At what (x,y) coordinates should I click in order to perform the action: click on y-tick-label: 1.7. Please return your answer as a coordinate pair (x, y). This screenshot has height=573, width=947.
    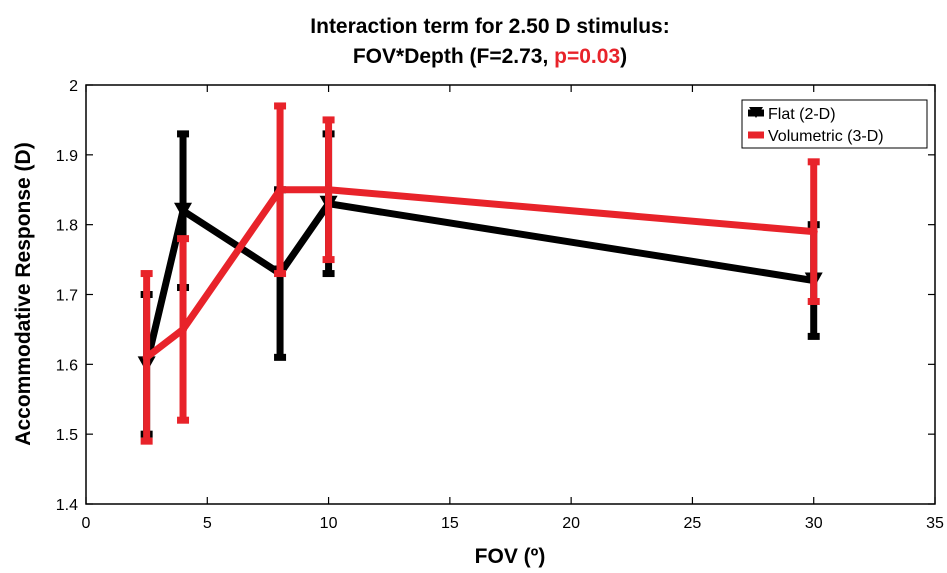
    Looking at the image, I should click on (67, 296).